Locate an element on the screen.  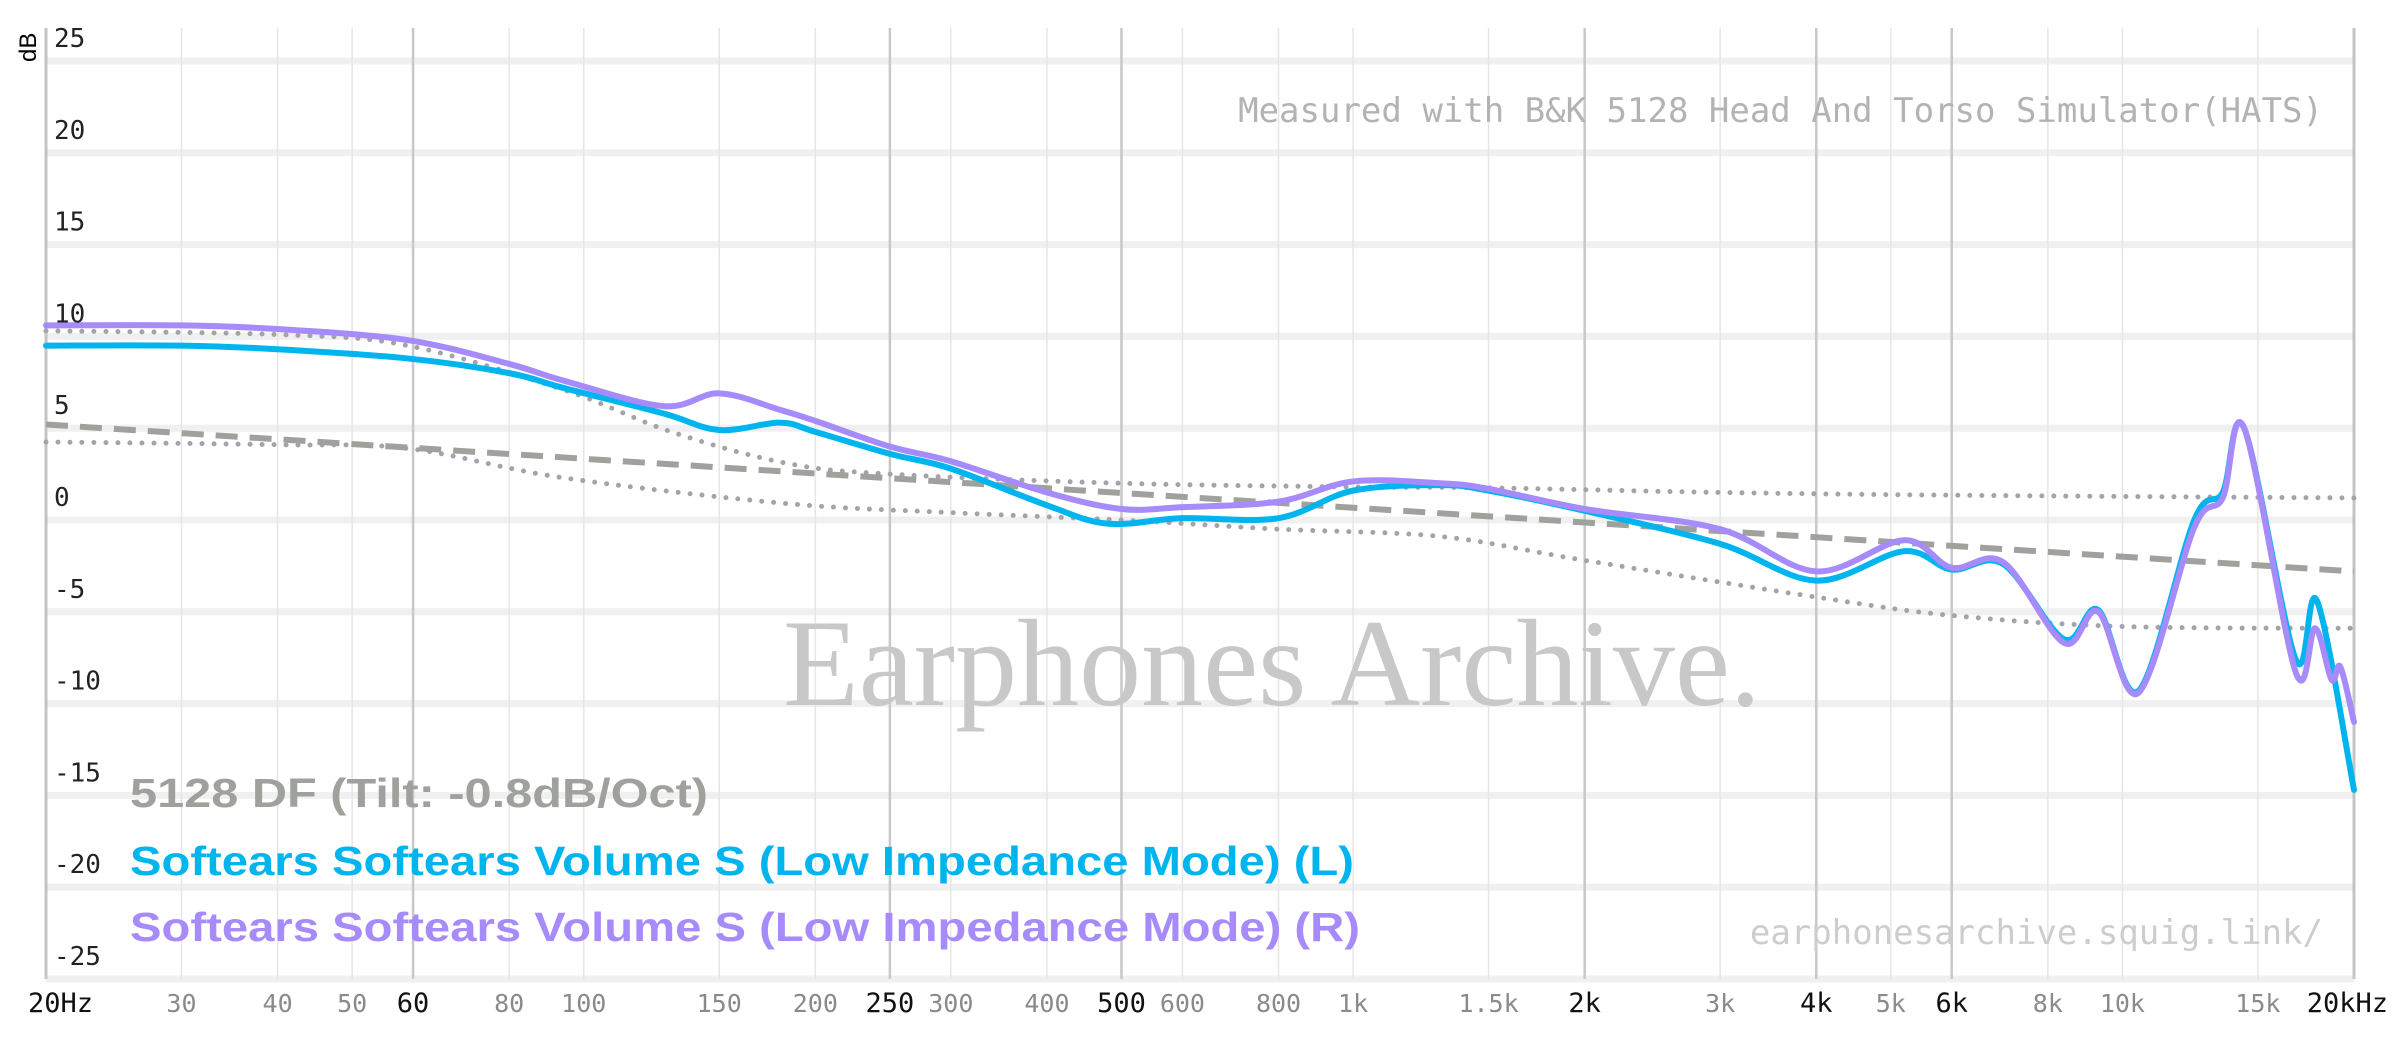
y-tick-label: 5 is located at coordinates (62, 406).